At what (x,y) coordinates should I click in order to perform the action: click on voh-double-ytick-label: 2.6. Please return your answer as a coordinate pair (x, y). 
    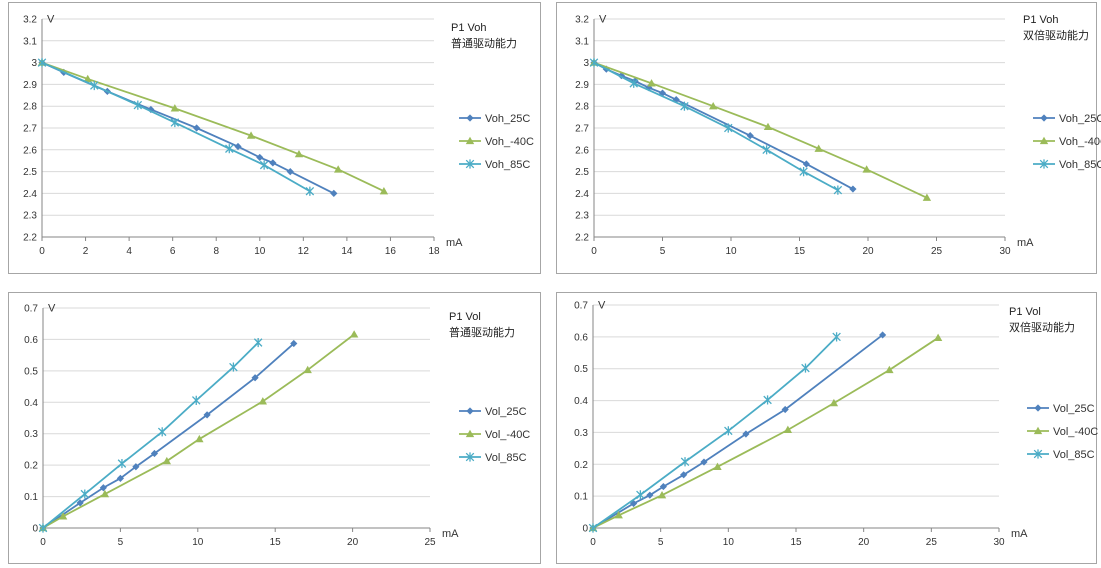
    Looking at the image, I should click on (582, 150).